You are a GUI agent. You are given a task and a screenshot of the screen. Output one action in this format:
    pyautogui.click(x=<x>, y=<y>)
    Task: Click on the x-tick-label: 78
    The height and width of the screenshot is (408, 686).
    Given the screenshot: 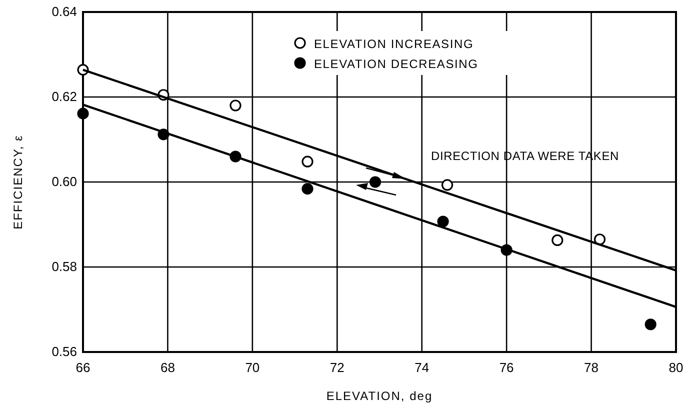 What is the action you would take?
    pyautogui.click(x=591, y=367)
    